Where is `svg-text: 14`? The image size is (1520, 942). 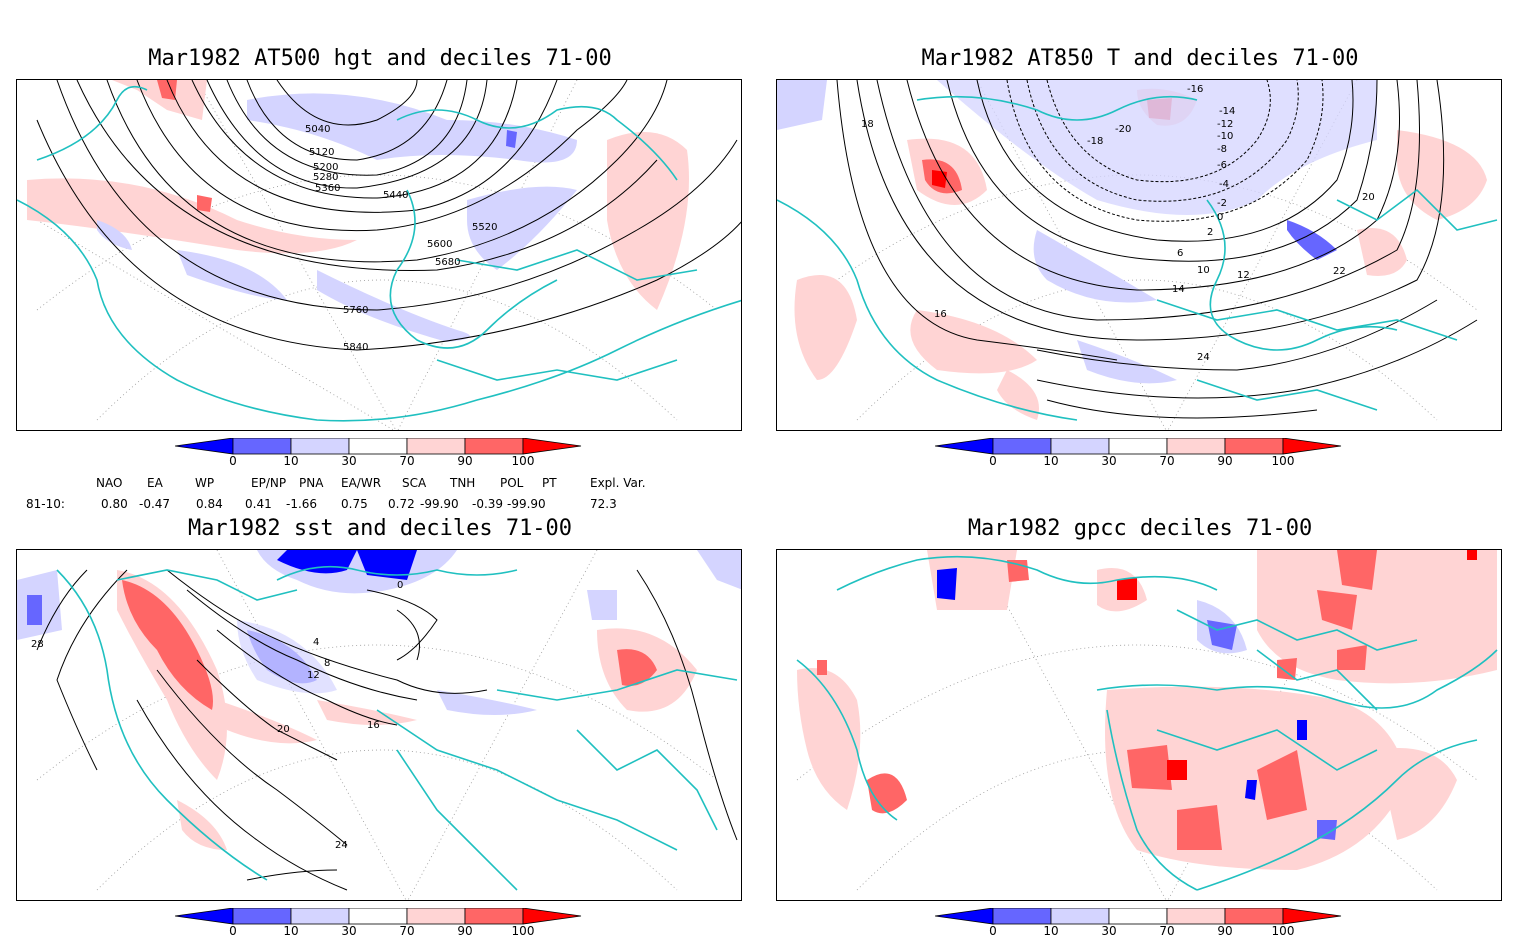
svg-text: 14 is located at coordinates (1178, 289).